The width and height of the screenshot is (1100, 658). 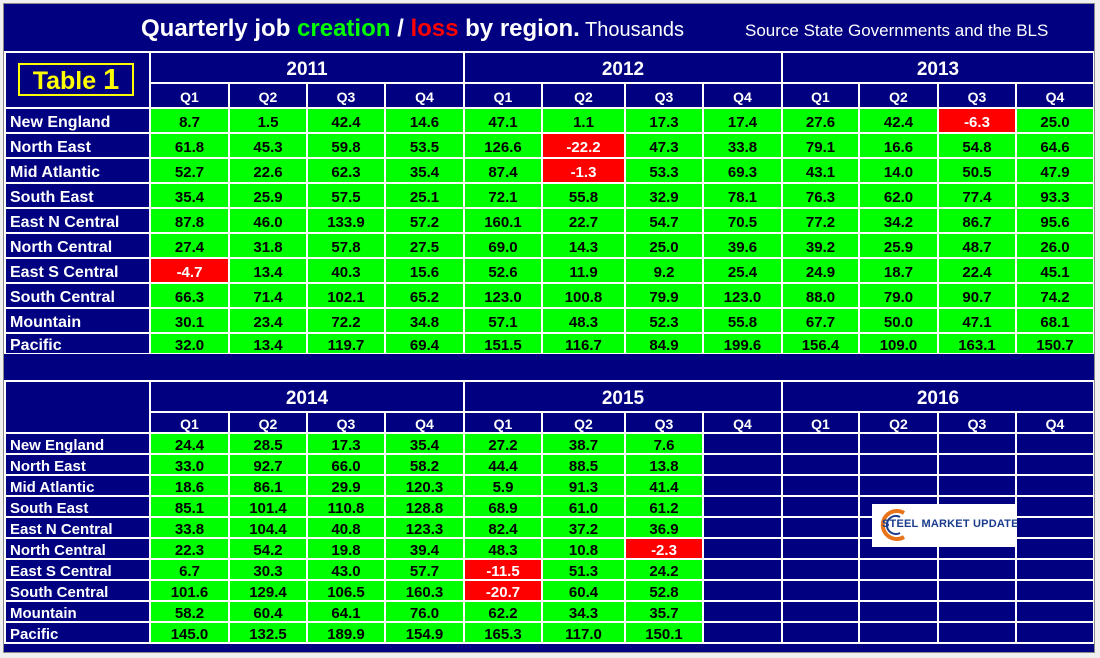 I want to click on table-cell: 199.6, so click(x=742, y=343).